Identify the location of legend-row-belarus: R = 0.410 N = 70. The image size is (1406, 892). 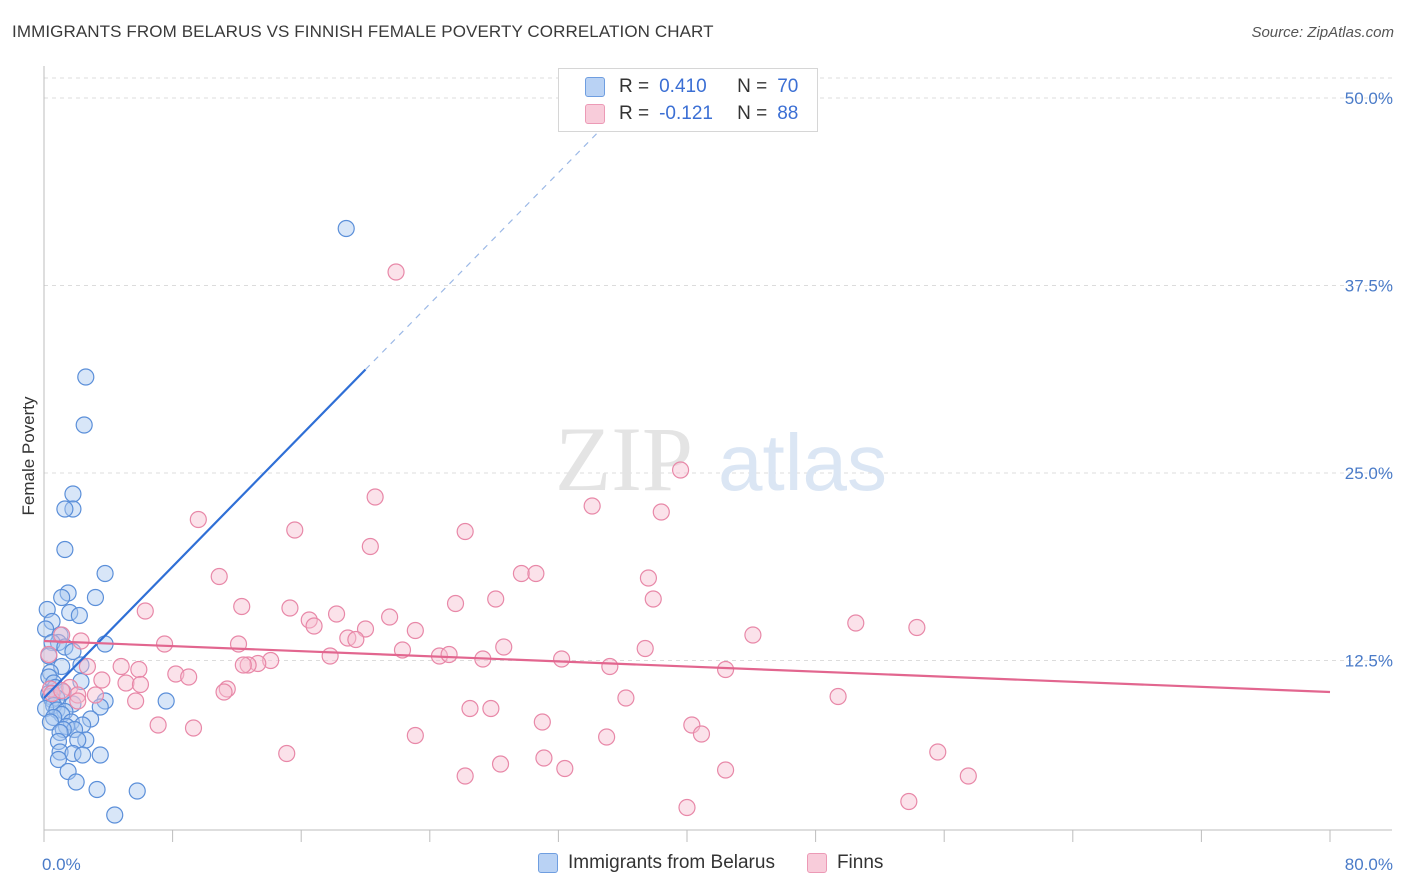
(691, 87).